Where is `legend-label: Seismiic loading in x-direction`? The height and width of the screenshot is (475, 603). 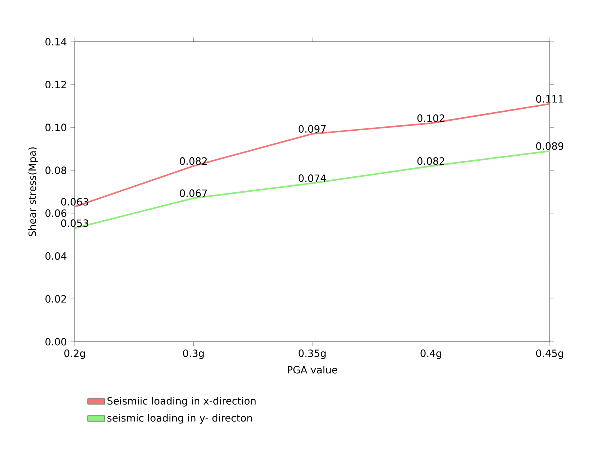 legend-label: Seismiic loading in x-direction is located at coordinates (182, 402).